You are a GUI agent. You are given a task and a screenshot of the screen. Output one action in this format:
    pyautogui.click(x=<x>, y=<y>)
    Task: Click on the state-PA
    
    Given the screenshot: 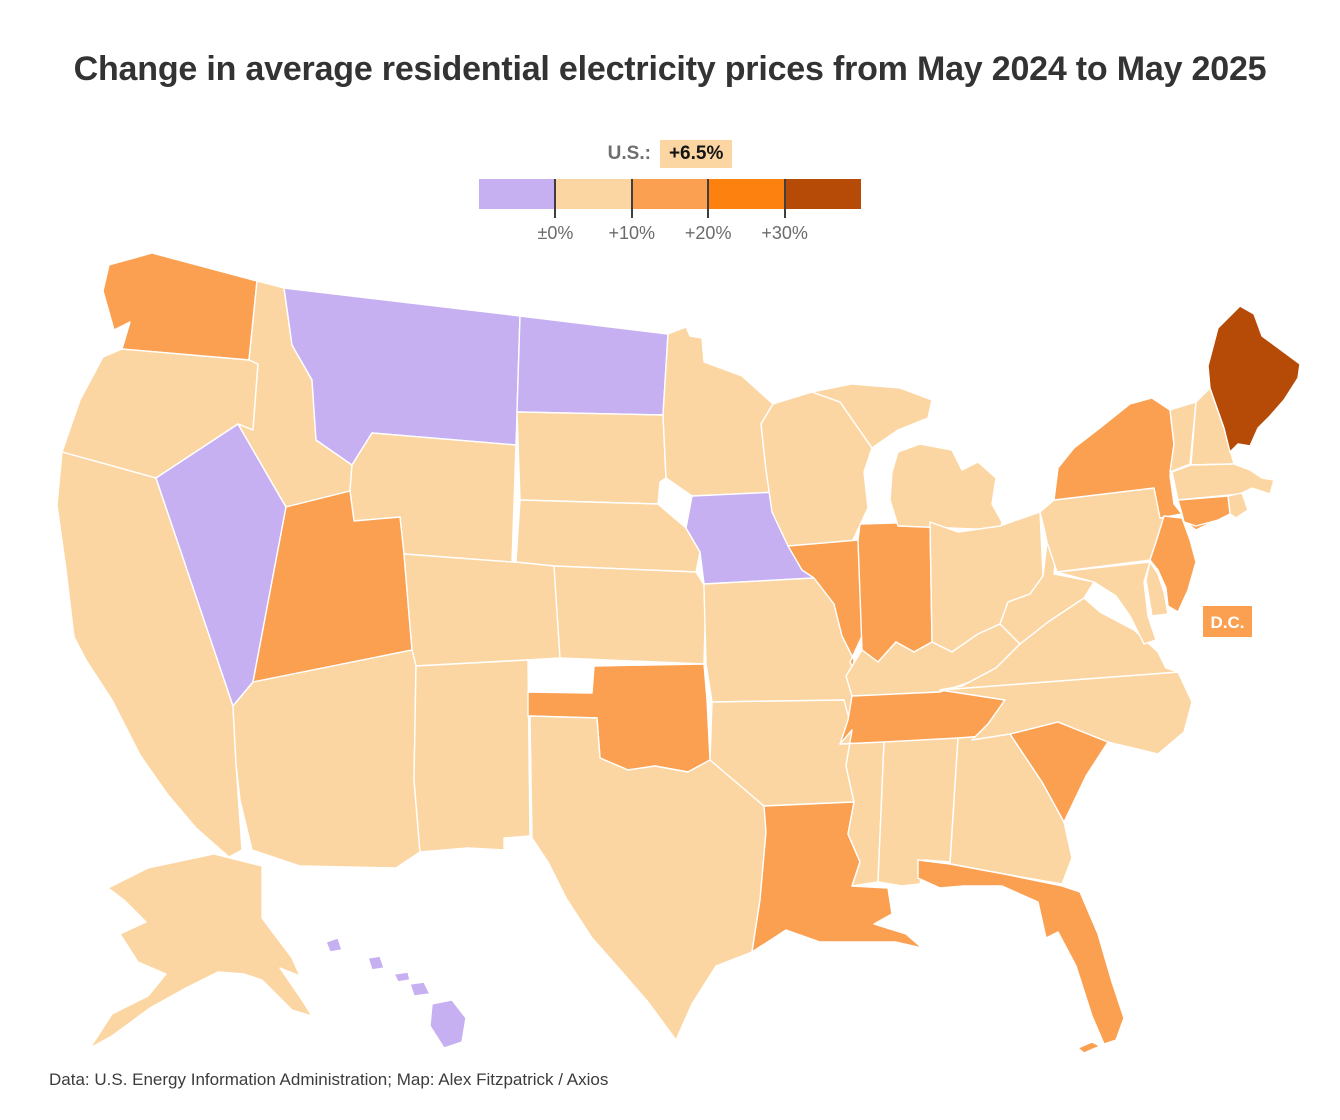 What is the action you would take?
    pyautogui.click(x=1102, y=530)
    